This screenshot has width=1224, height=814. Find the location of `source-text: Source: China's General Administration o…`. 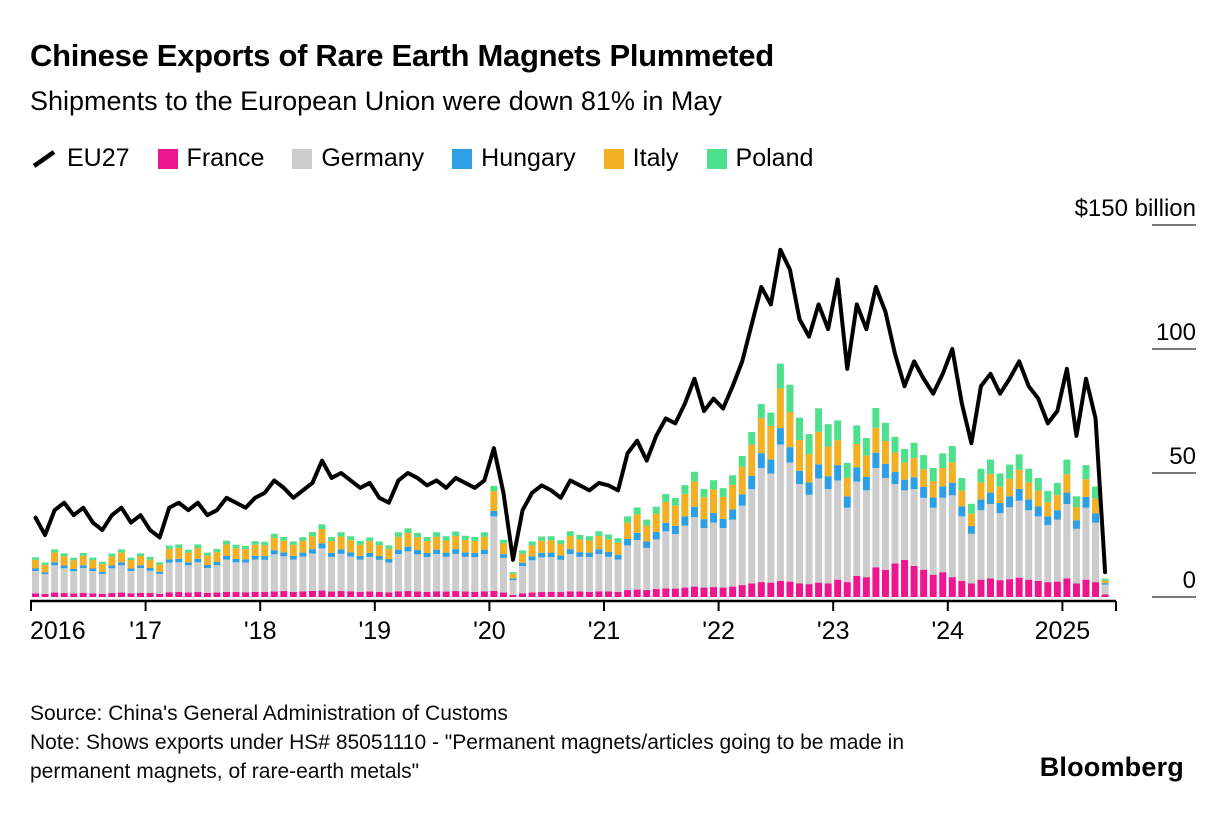

source-text: Source: China's General Administration o… is located at coordinates (269, 713).